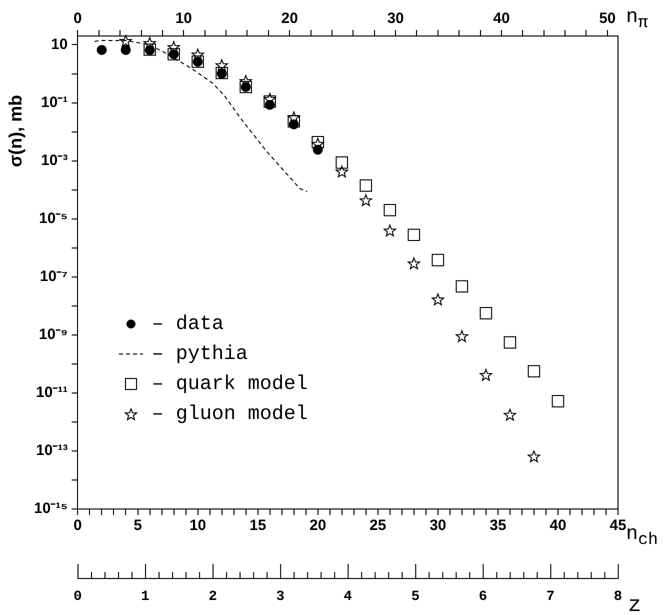  What do you see at coordinates (52, 393) in the screenshot?
I see `y-tick-label: 10⁻¹¹` at bounding box center [52, 393].